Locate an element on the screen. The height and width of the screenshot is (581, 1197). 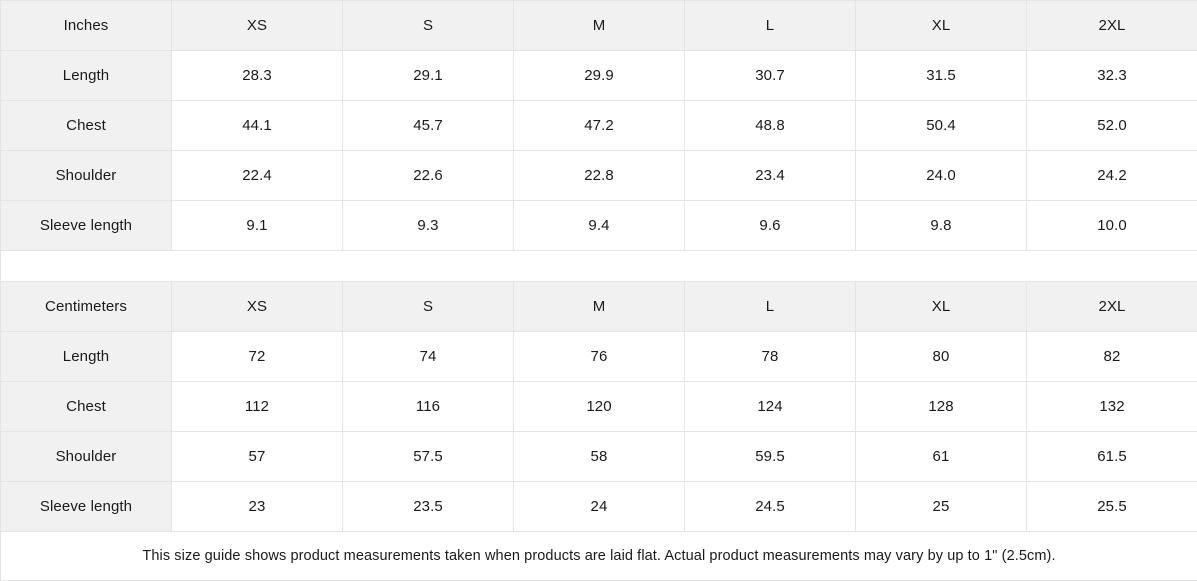
table-row: Chest 44.1 45.7 47.2 48.8 50.4 52.0 is located at coordinates (599, 126).